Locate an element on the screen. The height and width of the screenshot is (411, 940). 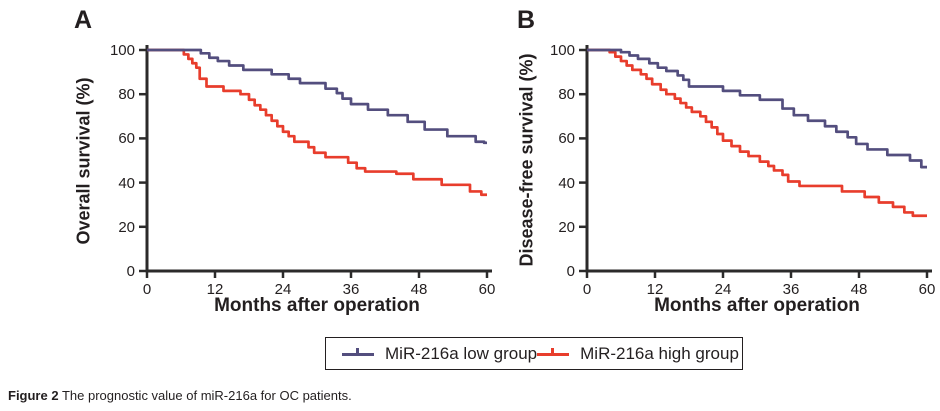
legend-entry-low-group: MiR-216a low group is located at coordinates (439, 354).